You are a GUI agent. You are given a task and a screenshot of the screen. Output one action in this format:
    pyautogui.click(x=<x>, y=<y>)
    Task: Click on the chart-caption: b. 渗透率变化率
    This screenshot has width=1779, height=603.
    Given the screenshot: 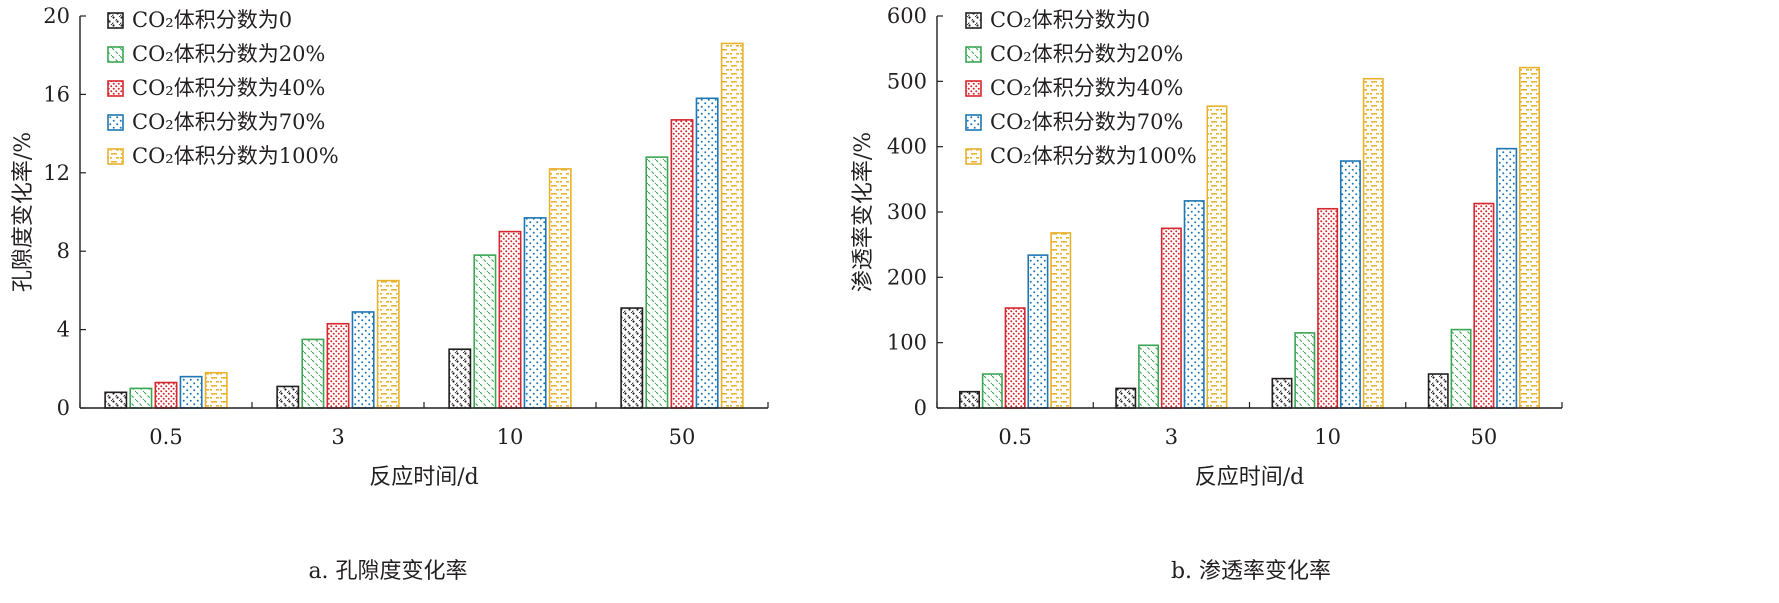 What is the action you would take?
    pyautogui.click(x=1251, y=571)
    